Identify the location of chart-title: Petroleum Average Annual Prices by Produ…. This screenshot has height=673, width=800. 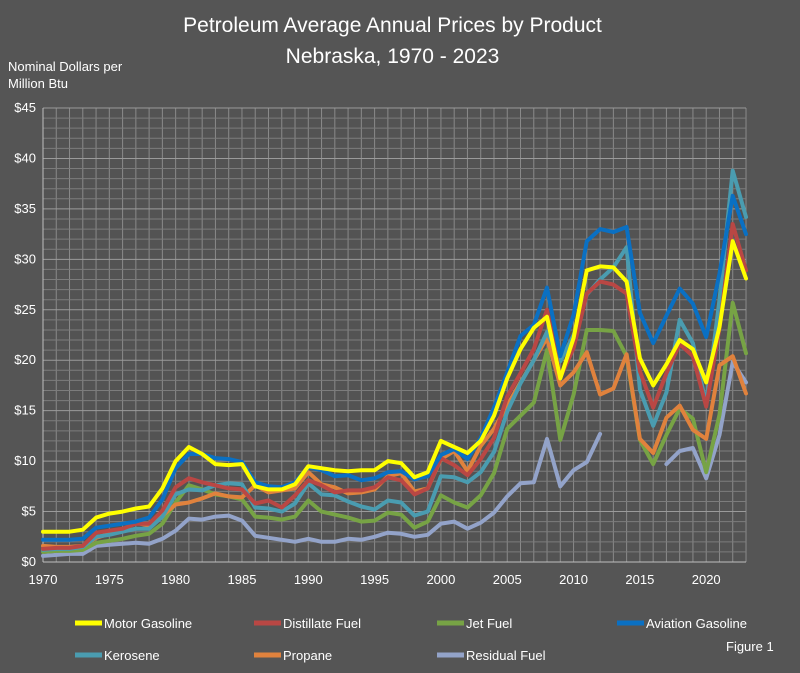
(392, 25).